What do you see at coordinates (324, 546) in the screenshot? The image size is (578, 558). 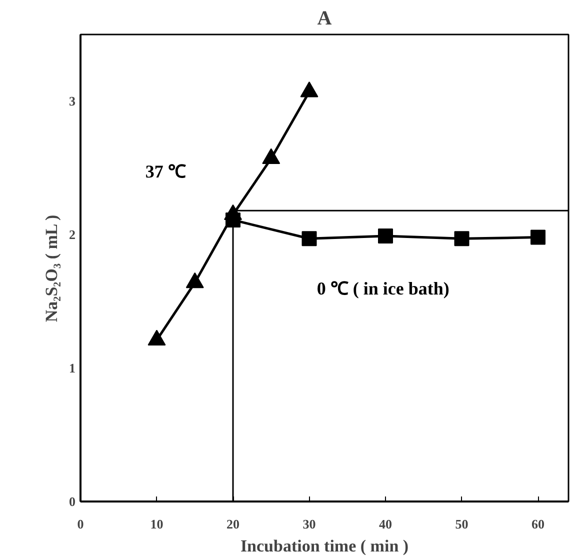 I see `x-axis-title: Incubation time ( min )` at bounding box center [324, 546].